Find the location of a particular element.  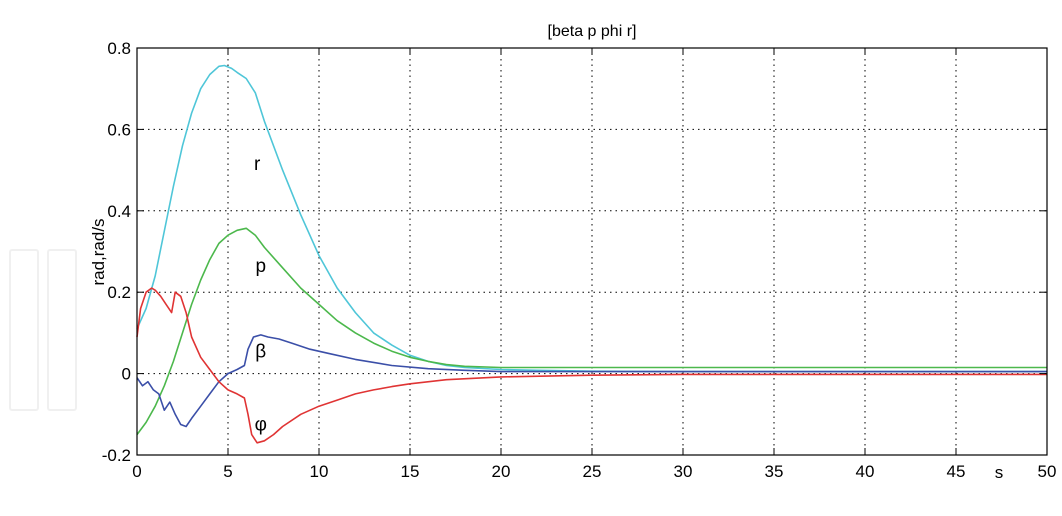

x-axis-label: s is located at coordinates (999, 472).